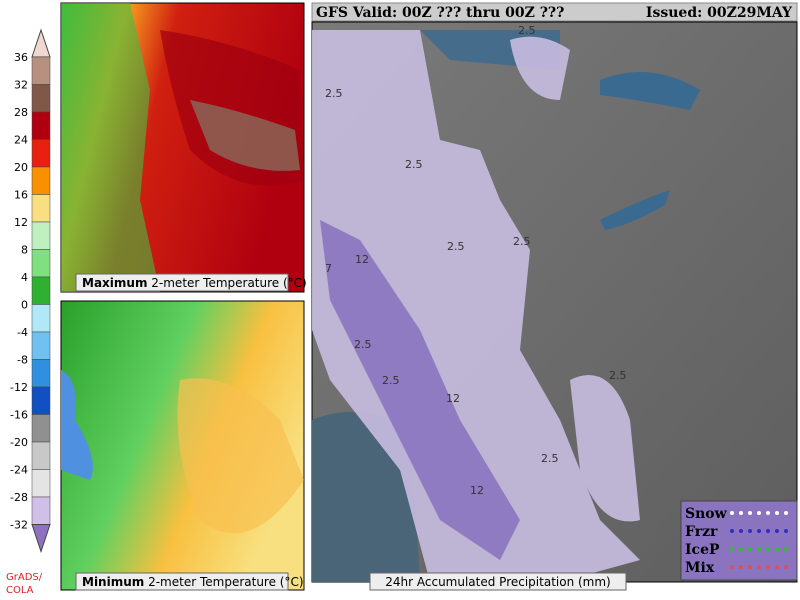  What do you see at coordinates (440, 13) in the screenshot?
I see `header-title: GFS Valid: 00Z ??? thru 00Z ???` at bounding box center [440, 13].